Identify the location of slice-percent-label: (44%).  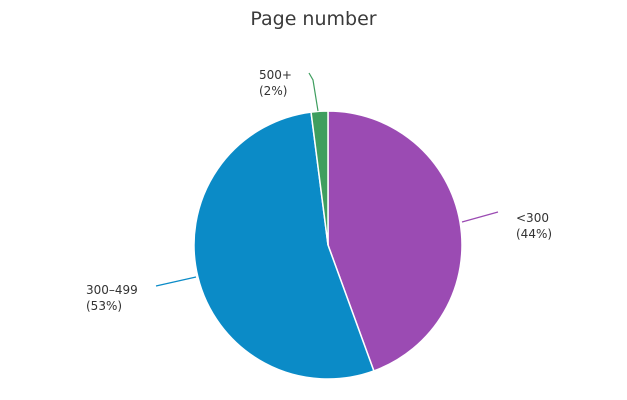
(534, 234).